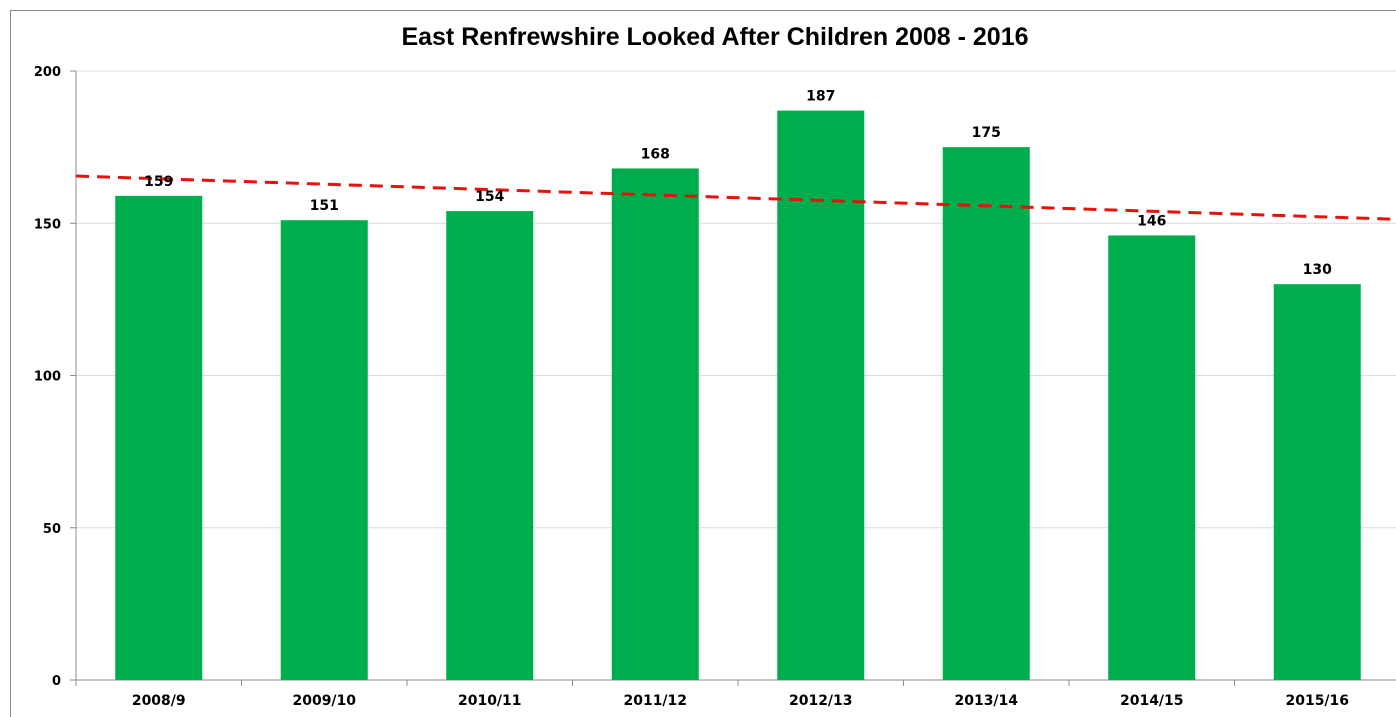 This screenshot has width=1396, height=717. Describe the element at coordinates (489, 197) in the screenshot. I see `data-label: 154` at that location.